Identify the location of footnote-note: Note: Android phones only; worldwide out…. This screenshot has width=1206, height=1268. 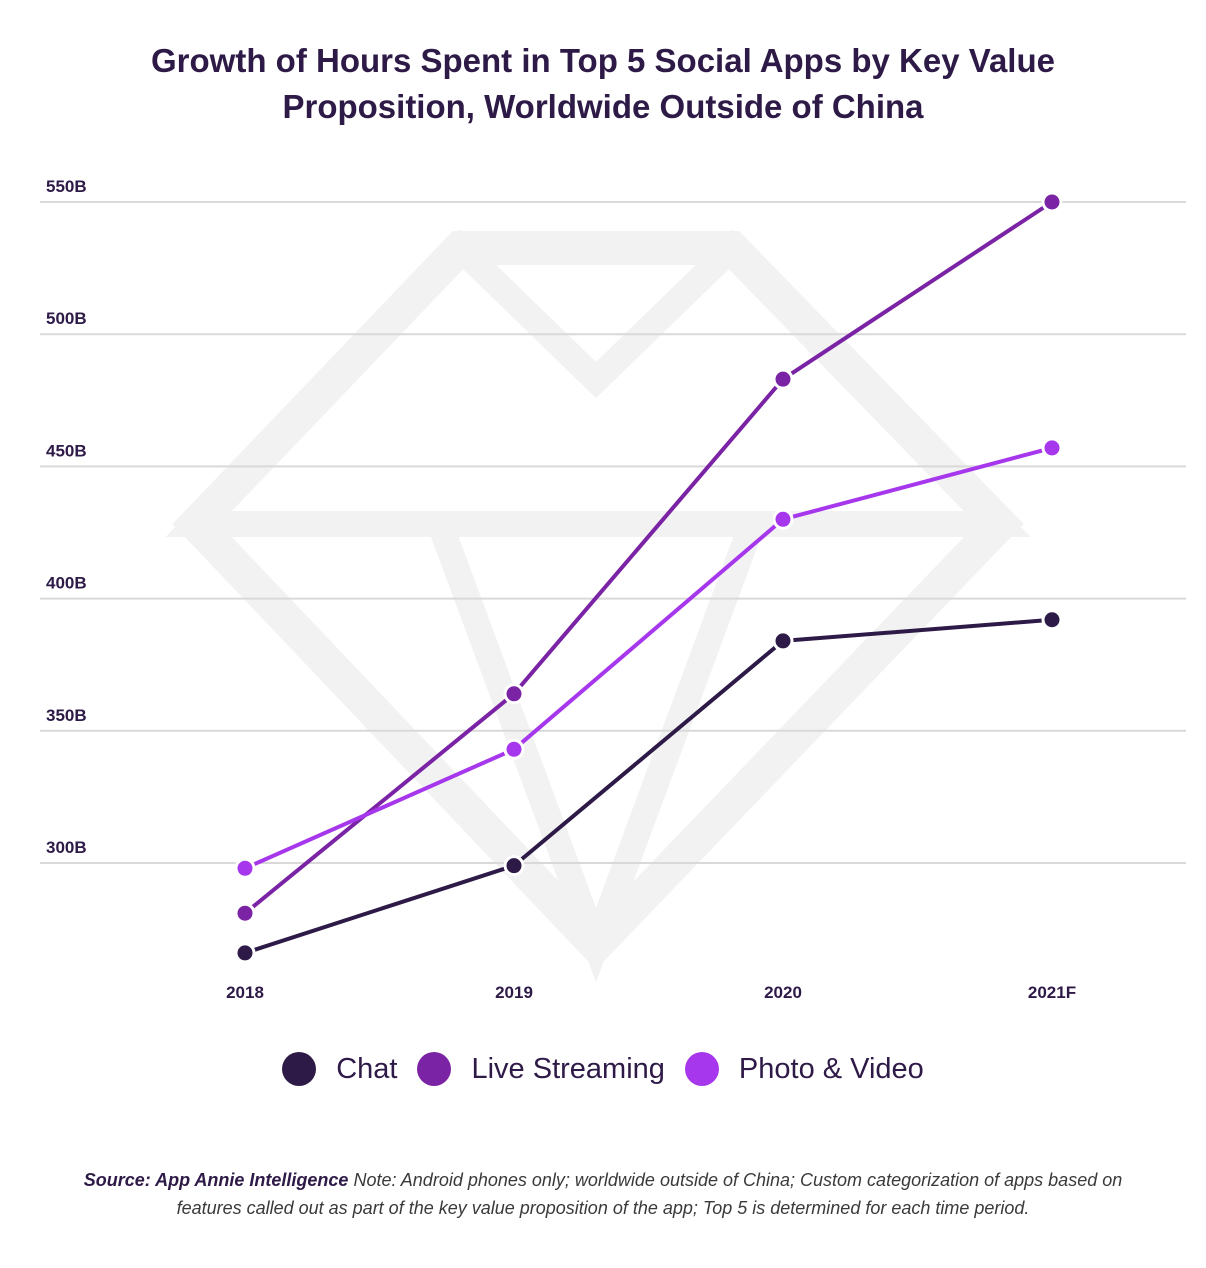
(649, 1194).